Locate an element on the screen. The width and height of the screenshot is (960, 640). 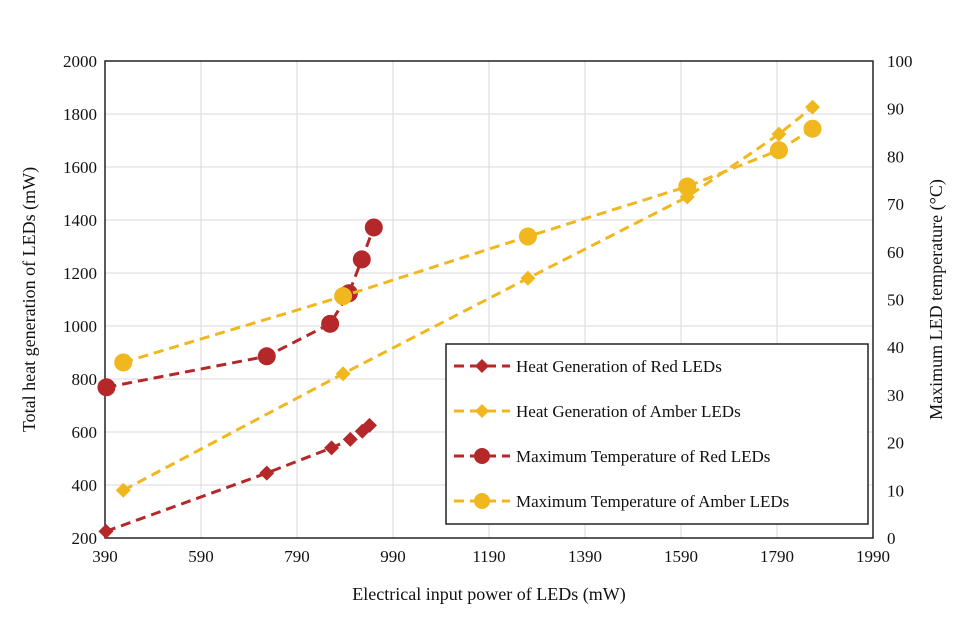
legend-item: Maximum Temperature of Amber LEDs is located at coordinates (621, 501).